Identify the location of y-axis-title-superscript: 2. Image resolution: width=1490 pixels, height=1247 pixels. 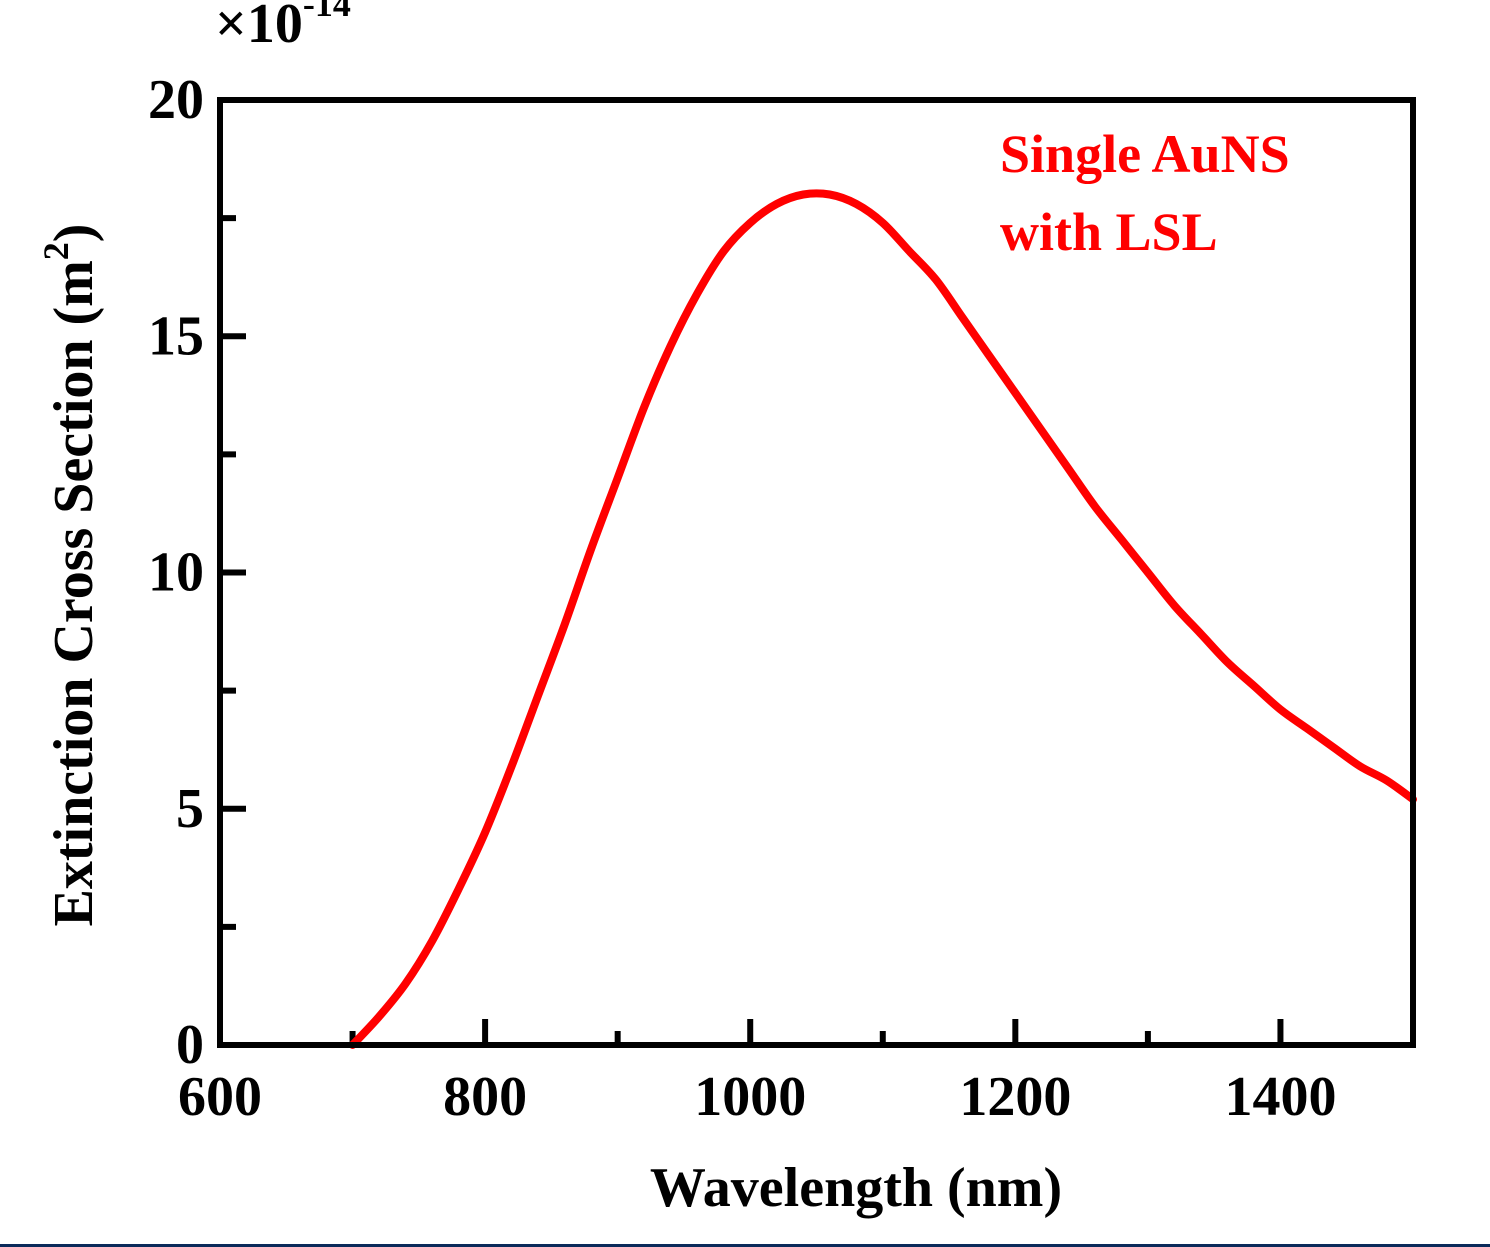
(56, 251).